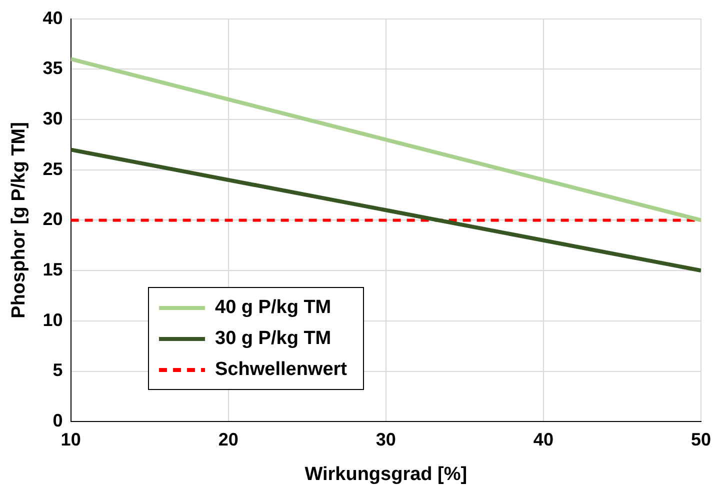 The image size is (719, 494). I want to click on x-tick-label: 40, so click(543, 439).